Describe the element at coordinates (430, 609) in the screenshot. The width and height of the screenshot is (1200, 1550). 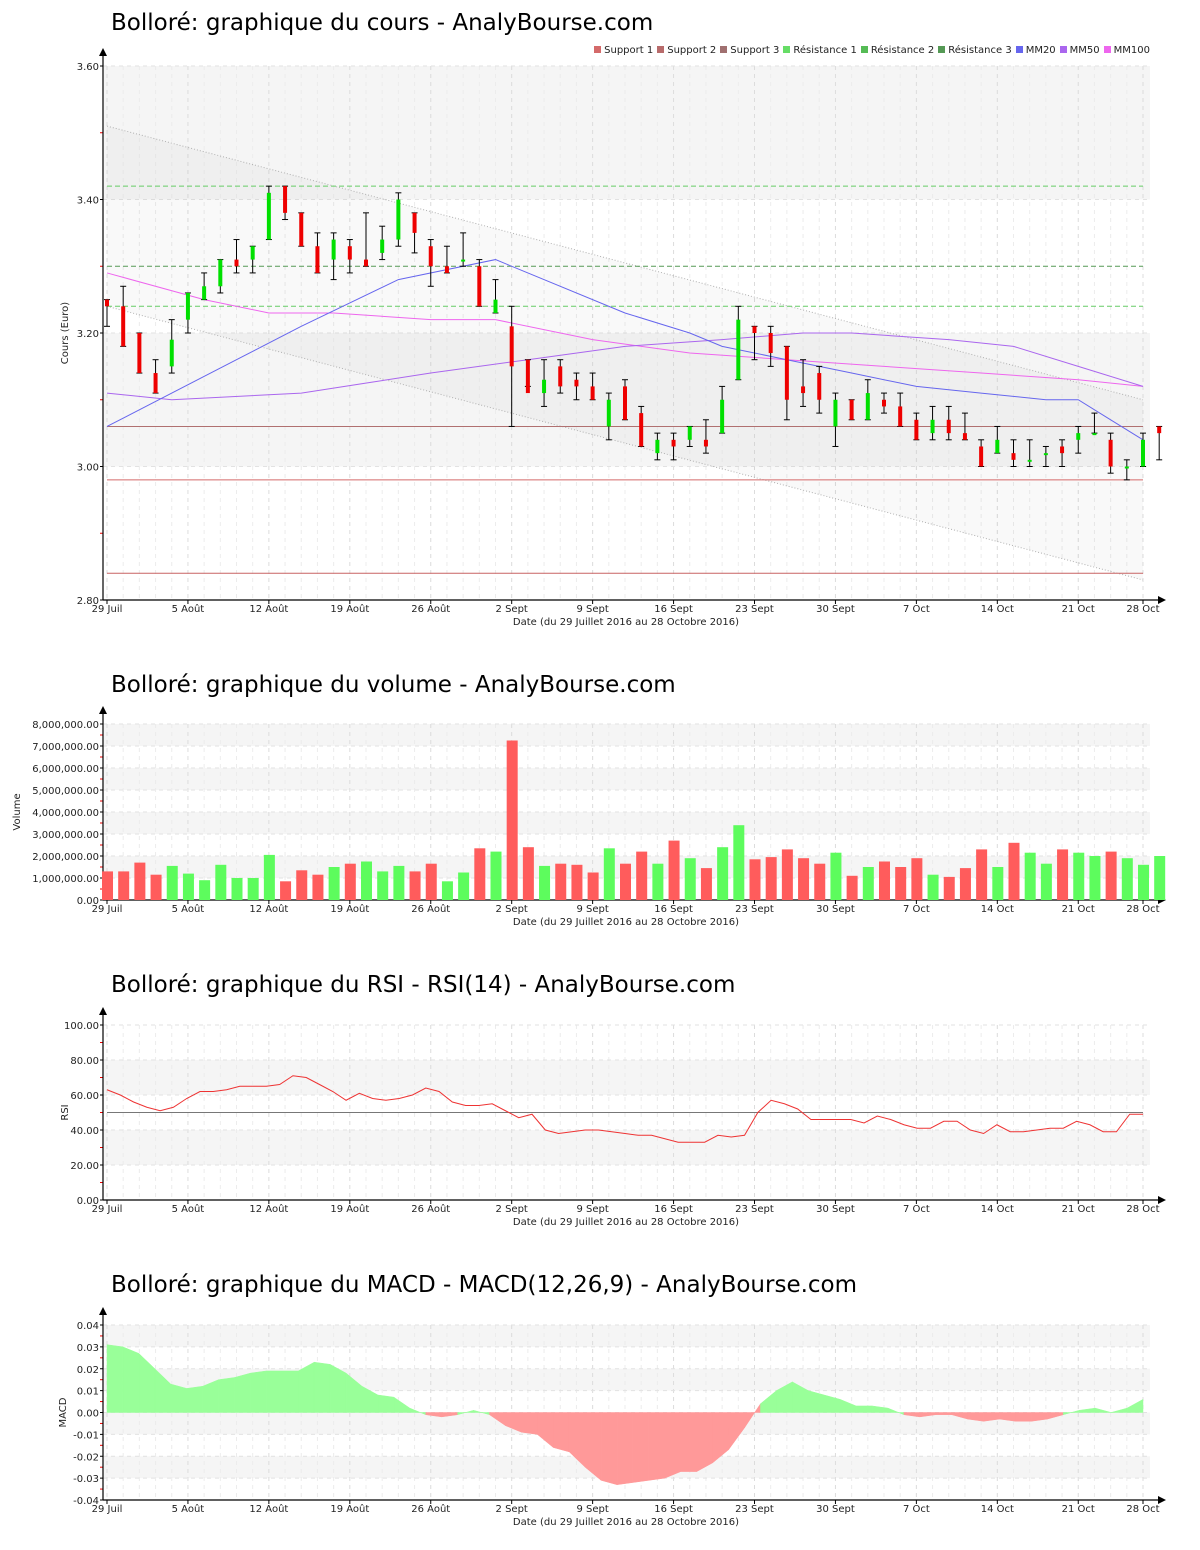
I see `x-tick-label: 26 Août` at that location.